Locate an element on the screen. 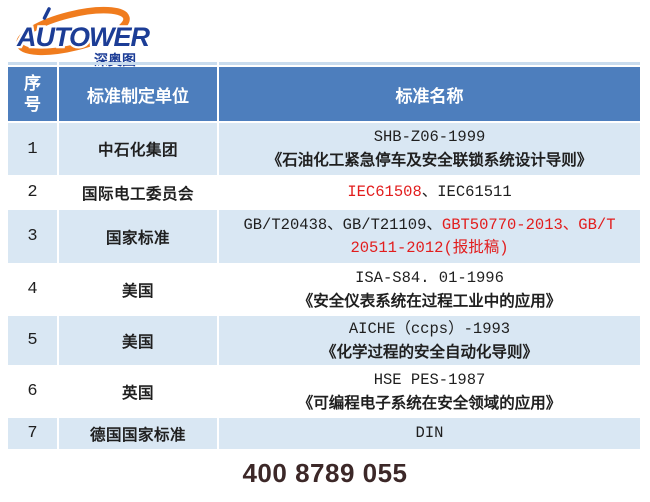 This screenshot has width=650, height=502. row-name: AICHE（ccps）-1993 《化学过程的安全自动化导则》 is located at coordinates (429, 340).